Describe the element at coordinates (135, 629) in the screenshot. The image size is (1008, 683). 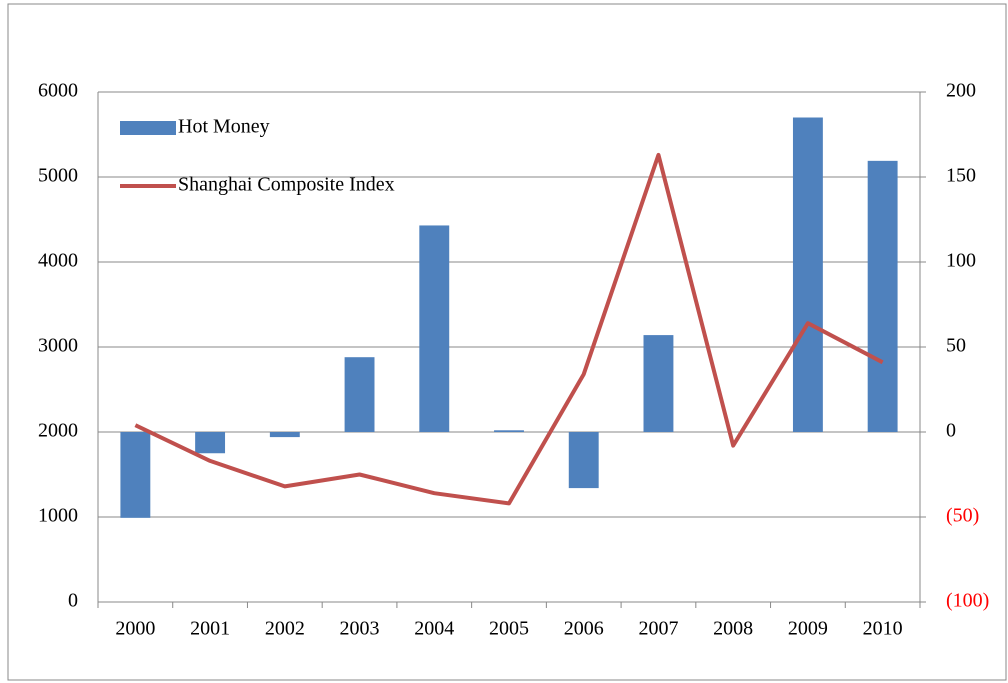
I see `x-tick-label: 2000` at that location.